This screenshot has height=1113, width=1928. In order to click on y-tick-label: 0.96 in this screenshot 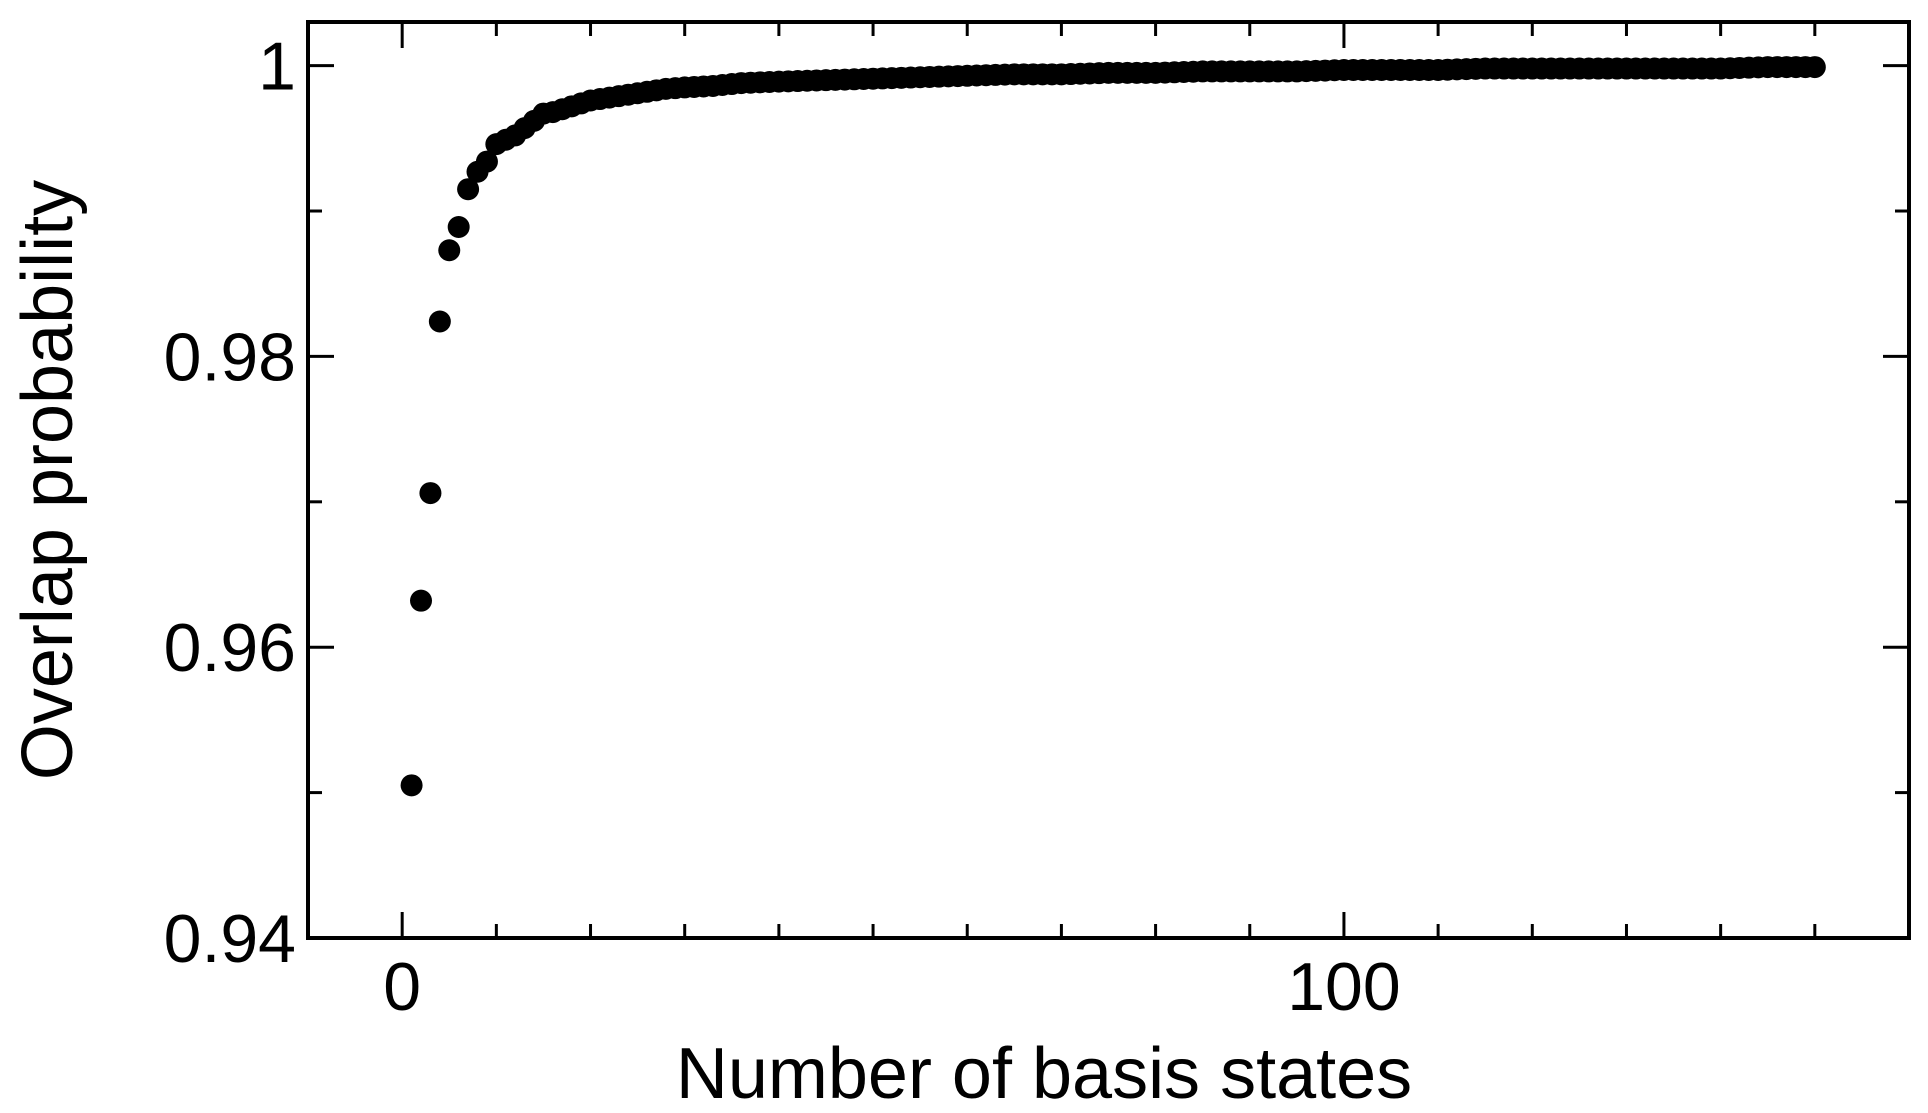, I will do `click(230, 648)`.